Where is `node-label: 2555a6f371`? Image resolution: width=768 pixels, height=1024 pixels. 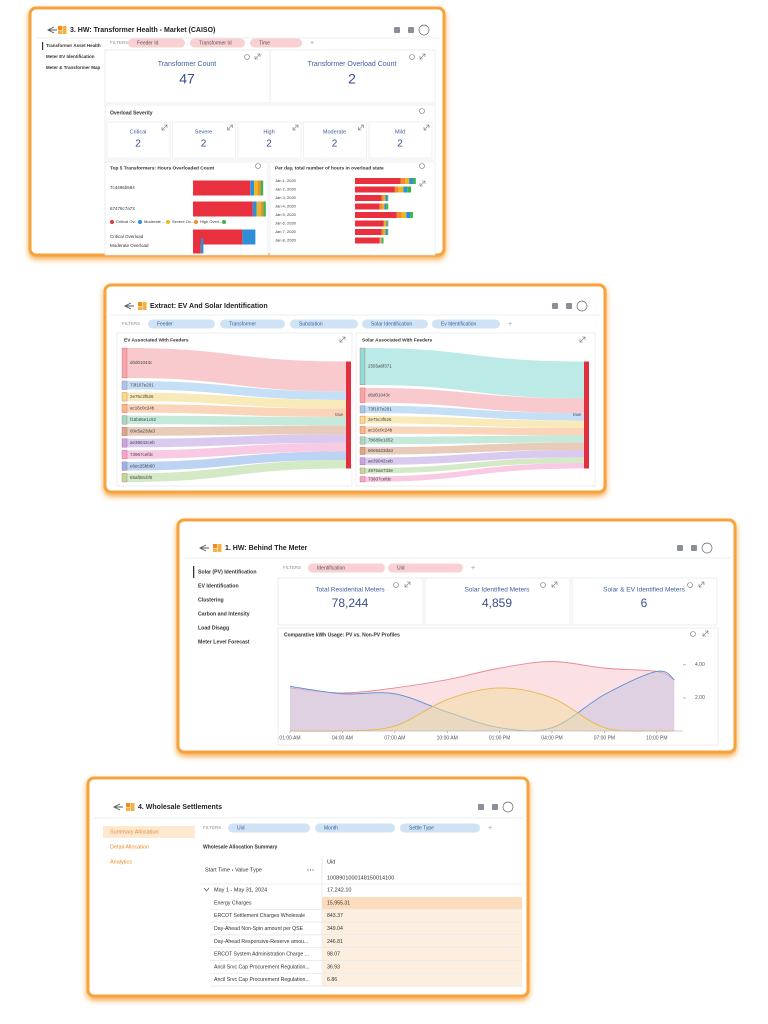 node-label: 2555a6f371 is located at coordinates (380, 366).